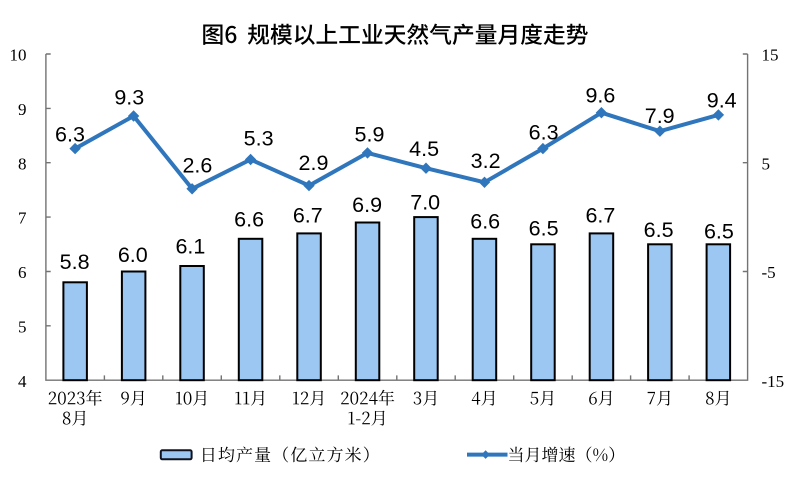  I want to click on svg-text: 7.0, so click(425, 203).